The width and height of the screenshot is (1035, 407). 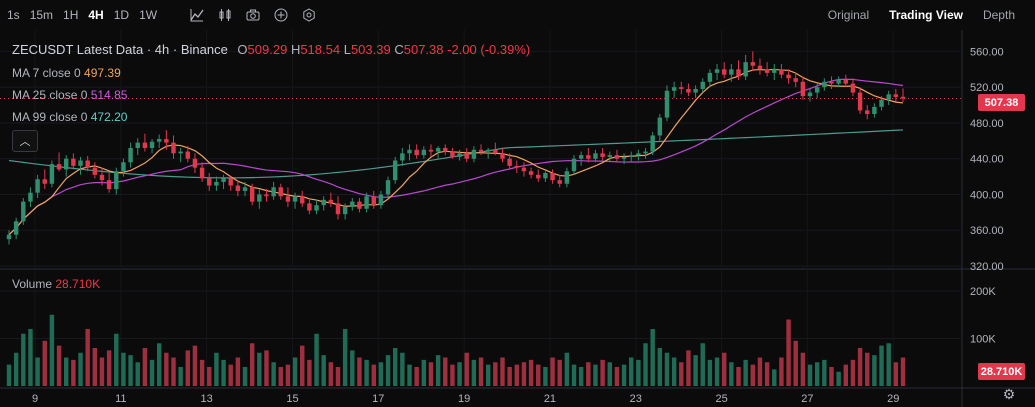 What do you see at coordinates (378, 399) in the screenshot?
I see `date-tick-label: 17` at bounding box center [378, 399].